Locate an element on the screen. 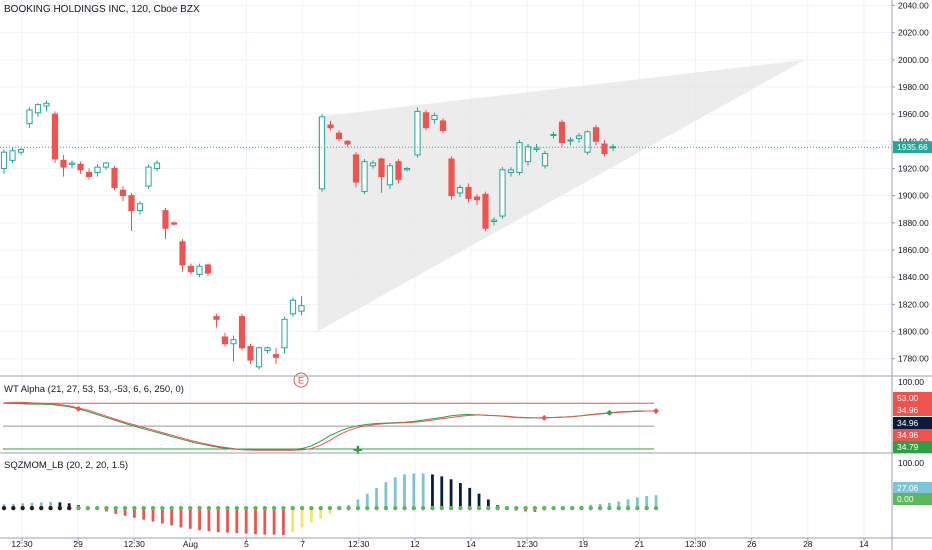  sqz-indicator-label: SQZMOM_LB (20, 2, 20, 1.5) is located at coordinates (66, 465).